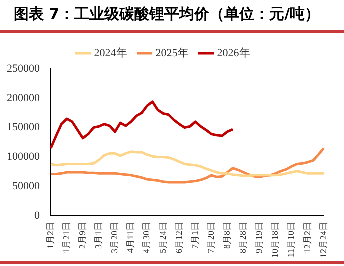  What do you see at coordinates (147, 238) in the screenshot?
I see `x-tick-label: 4月30日` at bounding box center [147, 238].